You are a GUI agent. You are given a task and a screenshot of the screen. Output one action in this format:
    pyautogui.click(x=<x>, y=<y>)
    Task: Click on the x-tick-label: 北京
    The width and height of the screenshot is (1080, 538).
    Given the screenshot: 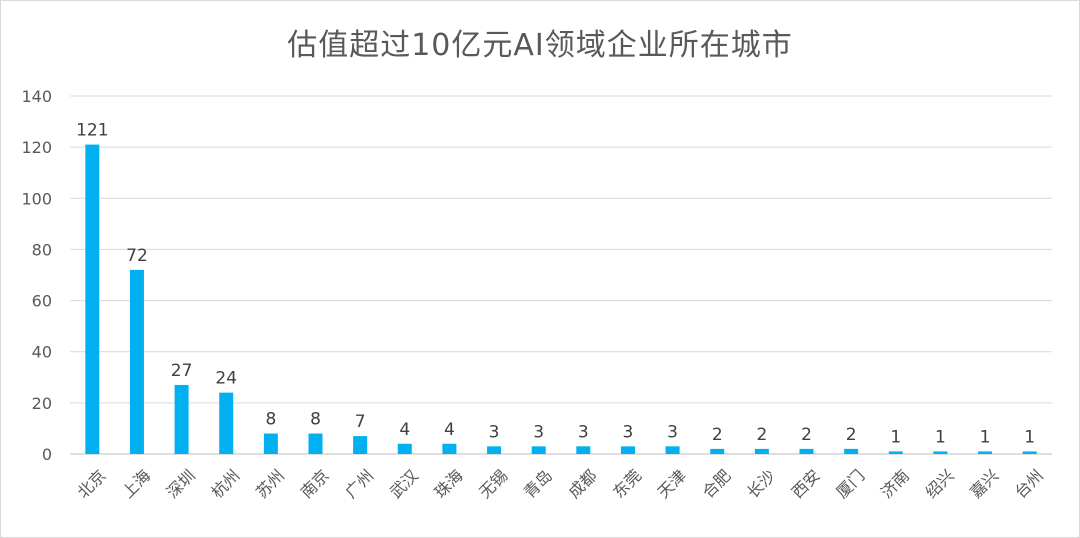 What is the action you would take?
    pyautogui.click(x=92, y=484)
    